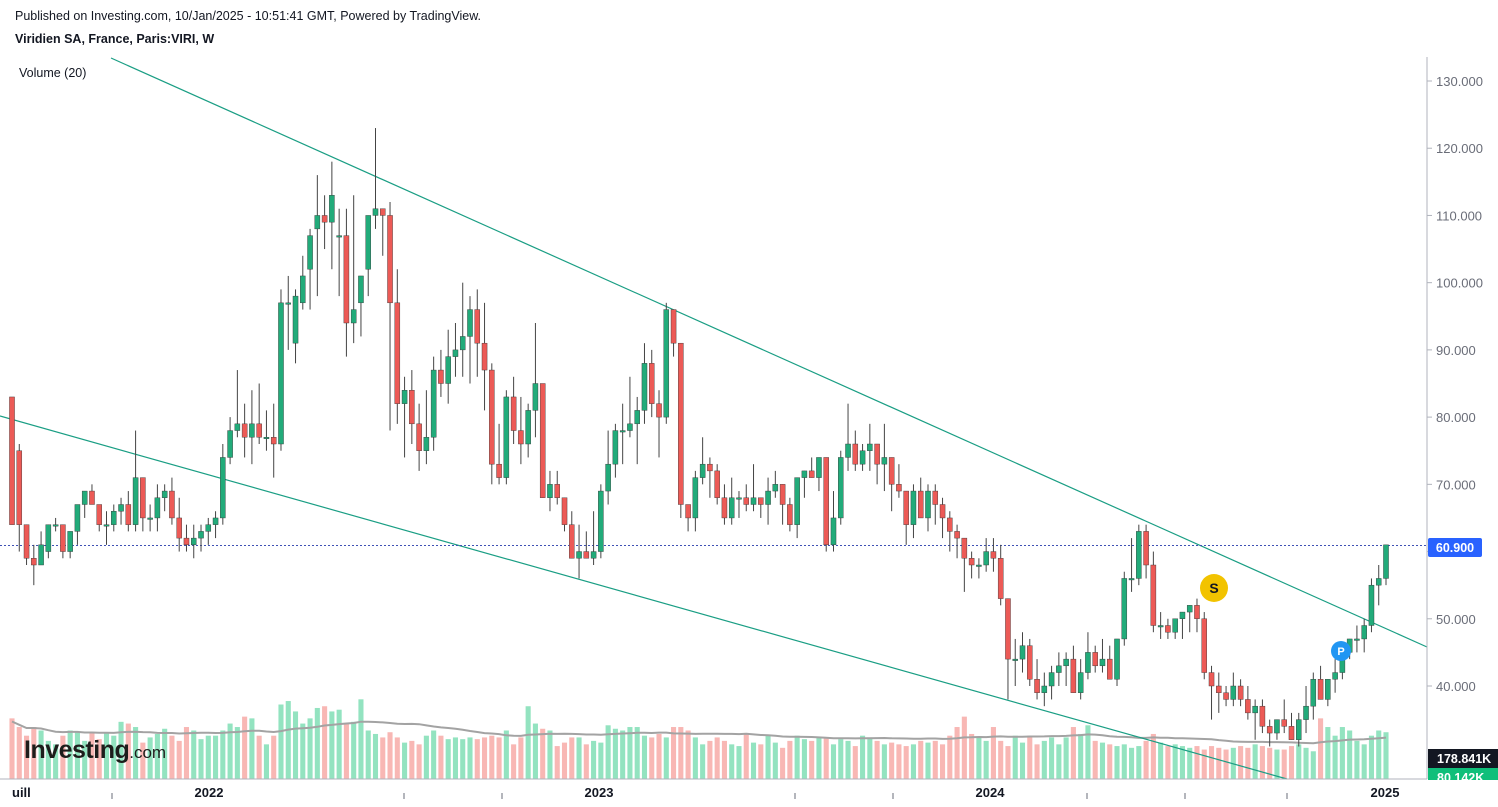 This screenshot has height=807, width=1498. I want to click on sell-marker-label: S, so click(1213, 588).